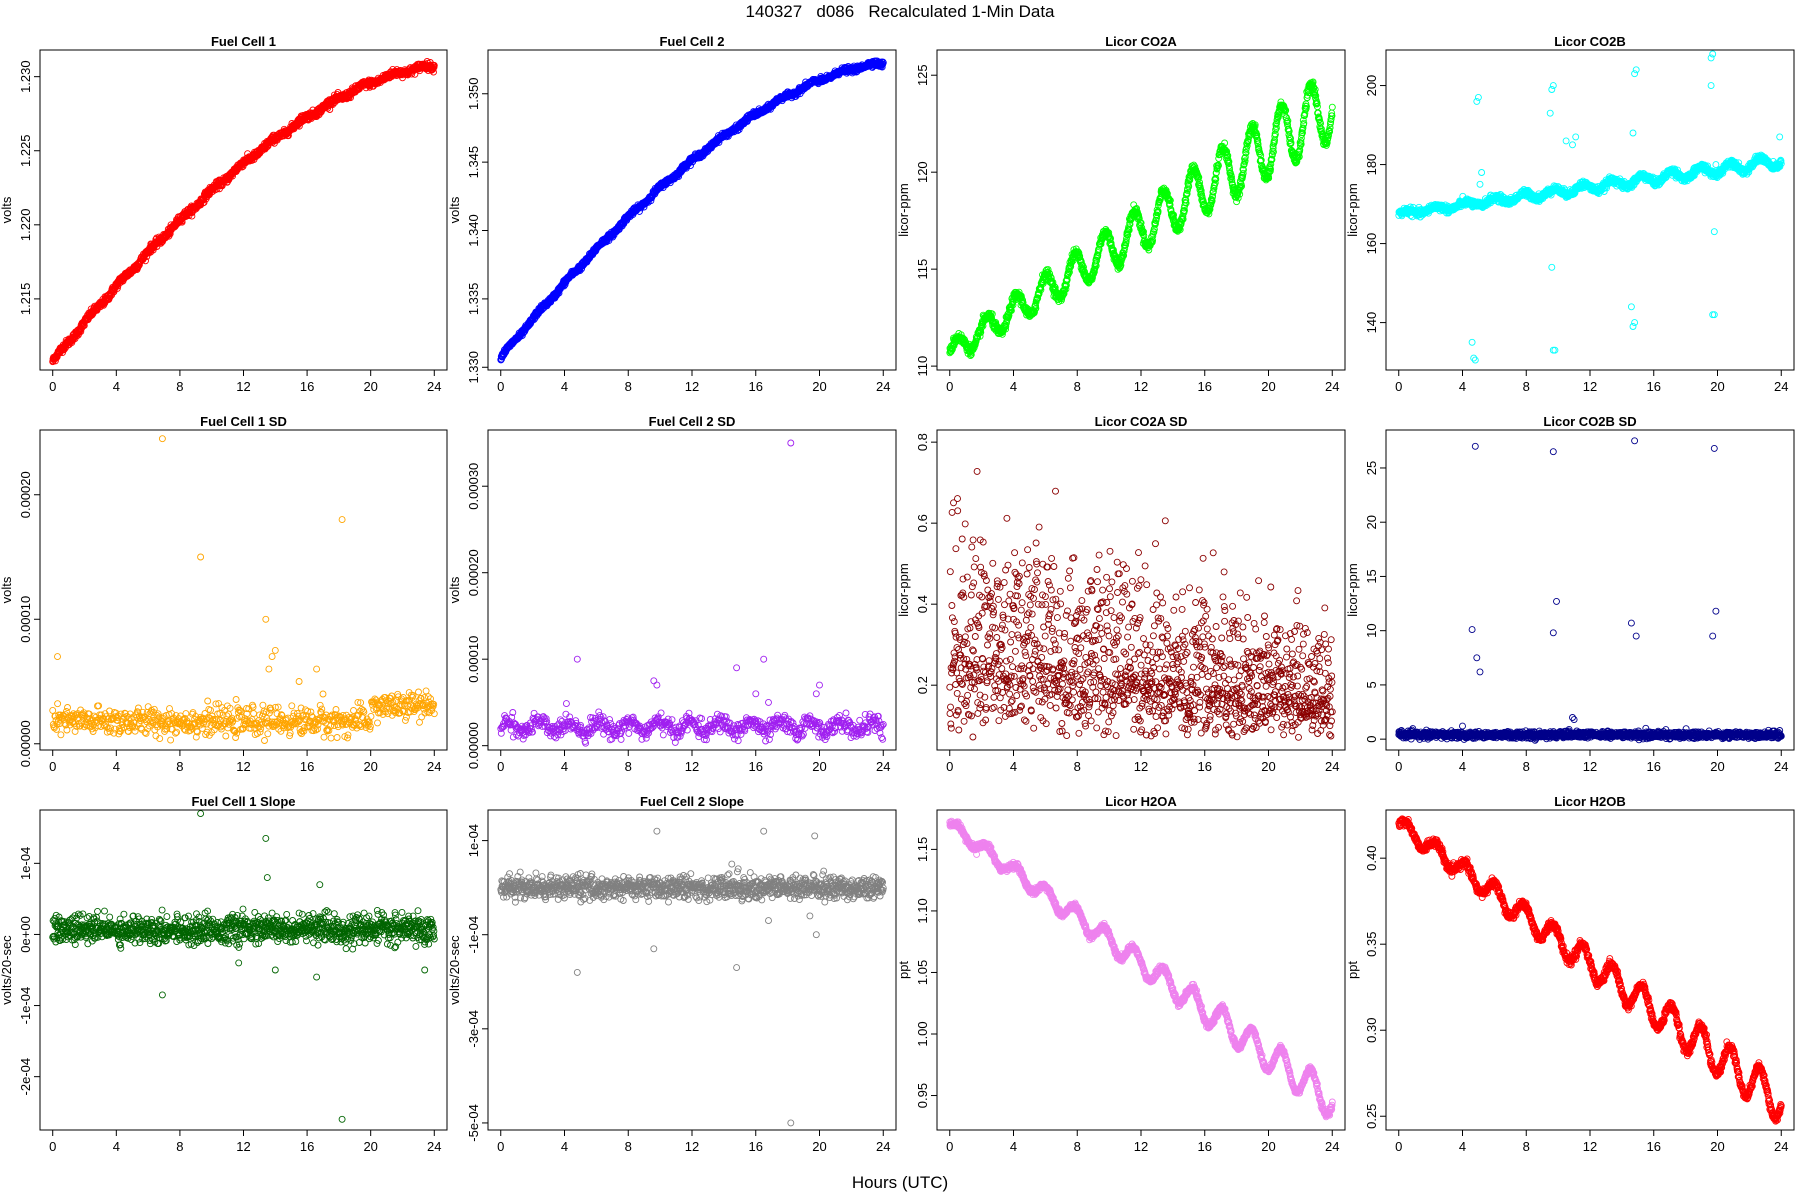 This screenshot has height=1200, width=1800. I want to click on y-tick-label: 1.220, so click(25, 225).